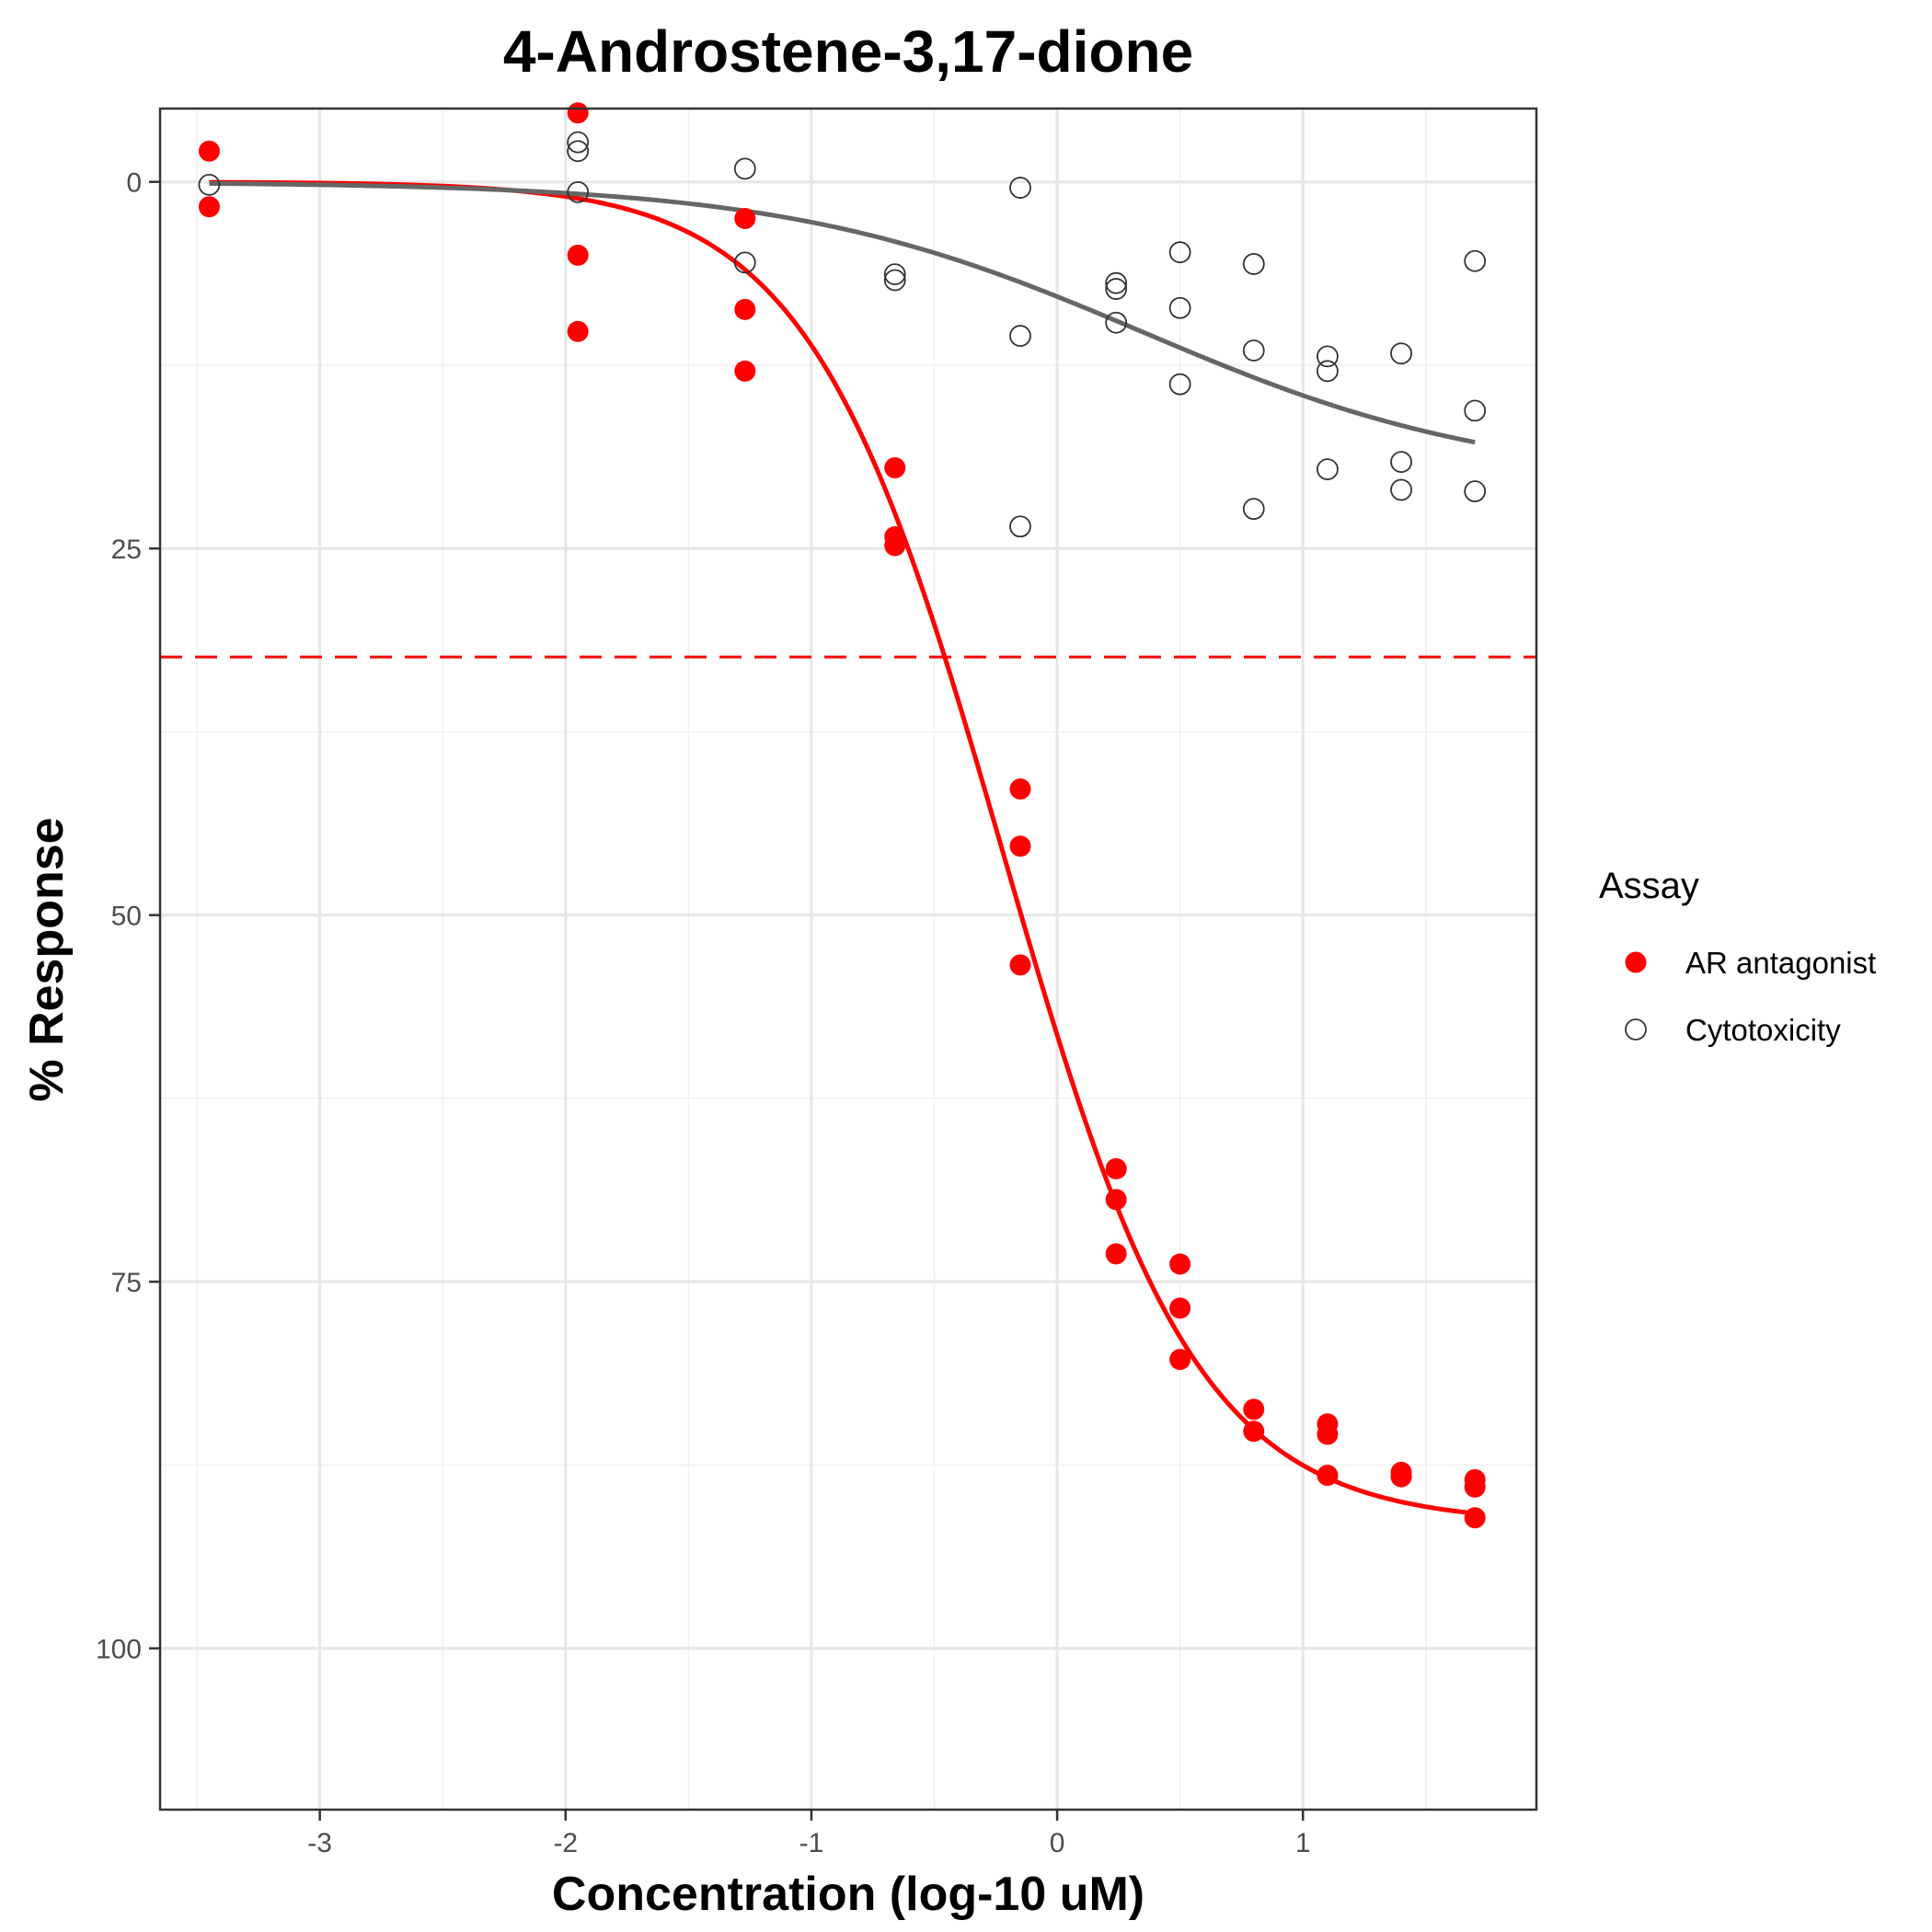 The width and height of the screenshot is (1932, 1932). I want to click on x-axis-ticks: -3 -2 -1 0 1, so click(809, 1834).